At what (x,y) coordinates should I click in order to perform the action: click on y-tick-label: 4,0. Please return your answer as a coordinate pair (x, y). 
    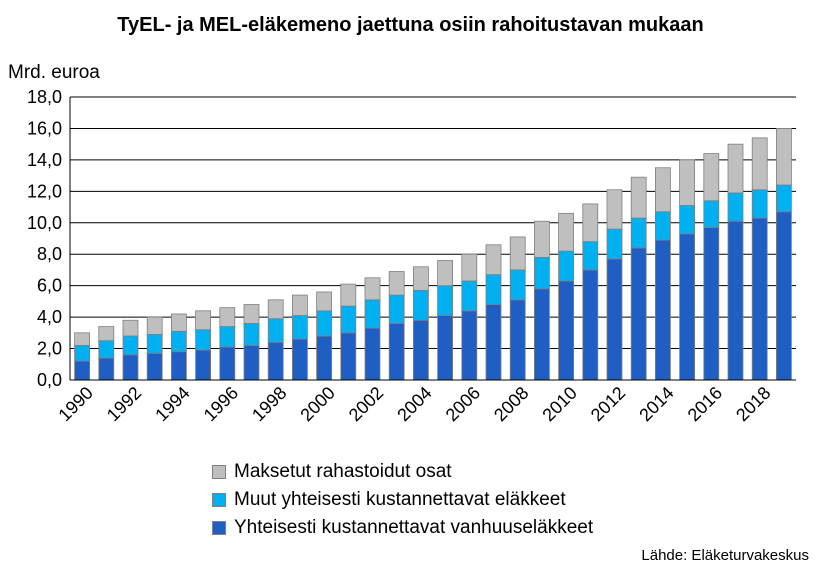
    Looking at the image, I should click on (49, 317).